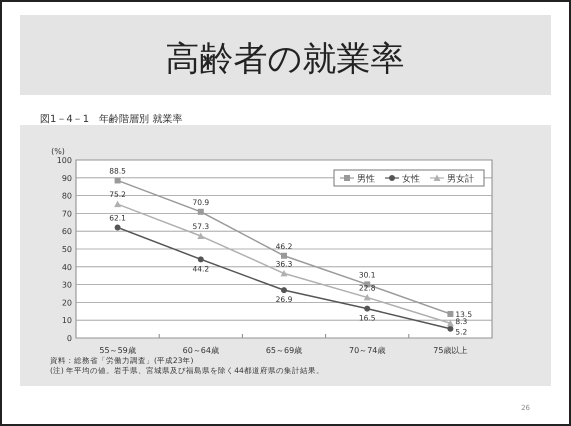  What do you see at coordinates (67, 285) in the screenshot?
I see `y-tick-label: 30` at bounding box center [67, 285].